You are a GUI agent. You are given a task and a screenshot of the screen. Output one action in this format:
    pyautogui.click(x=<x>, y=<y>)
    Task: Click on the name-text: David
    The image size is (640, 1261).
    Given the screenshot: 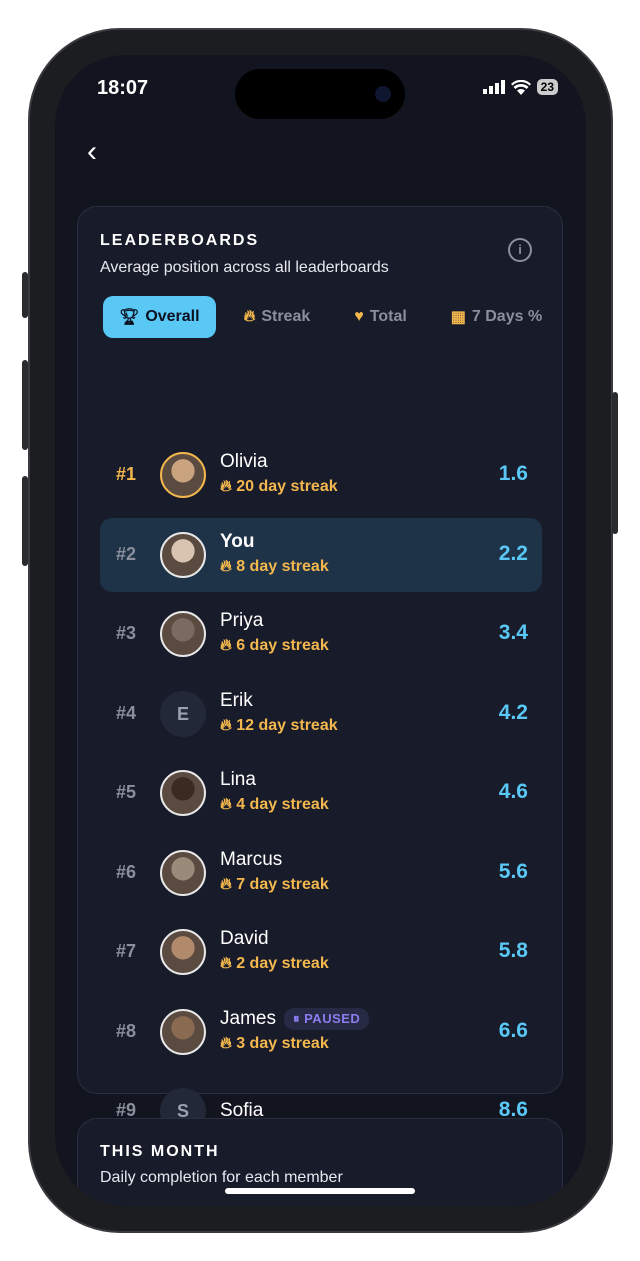 What is the action you would take?
    pyautogui.click(x=244, y=938)
    